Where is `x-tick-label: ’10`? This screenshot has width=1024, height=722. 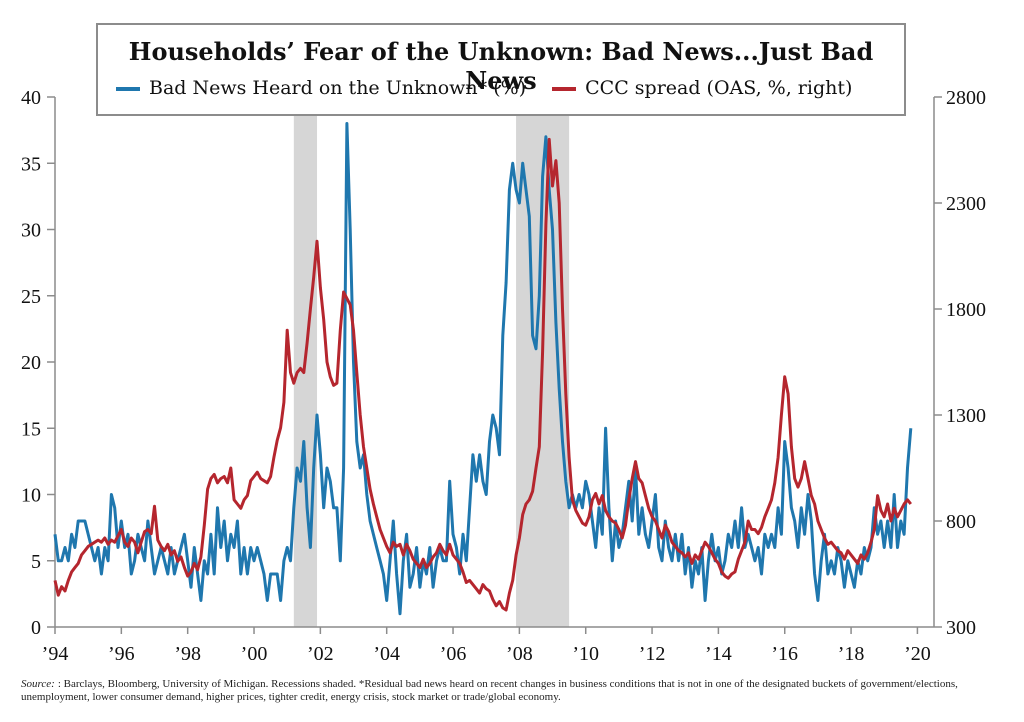
x-tick-label: ’10 is located at coordinates (585, 654).